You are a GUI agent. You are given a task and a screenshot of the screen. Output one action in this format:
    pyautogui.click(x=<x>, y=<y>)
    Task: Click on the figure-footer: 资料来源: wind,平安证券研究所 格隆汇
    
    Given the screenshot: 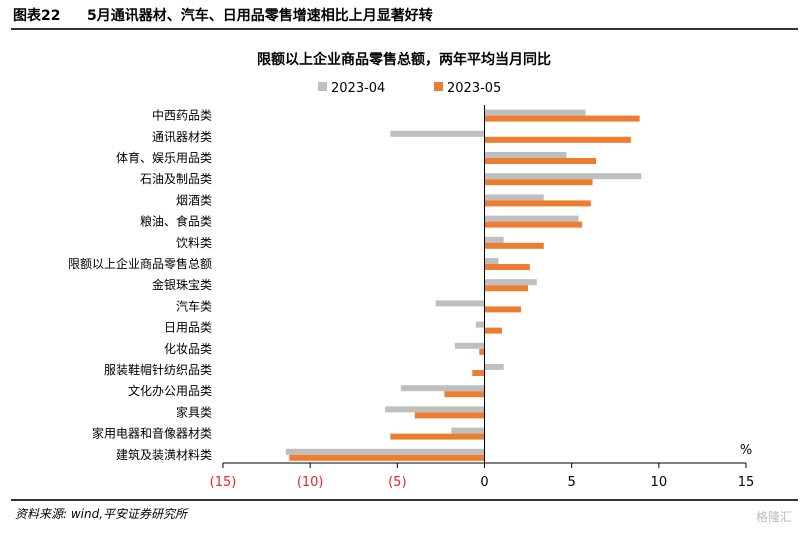 What is the action you would take?
    pyautogui.click(x=404, y=511)
    